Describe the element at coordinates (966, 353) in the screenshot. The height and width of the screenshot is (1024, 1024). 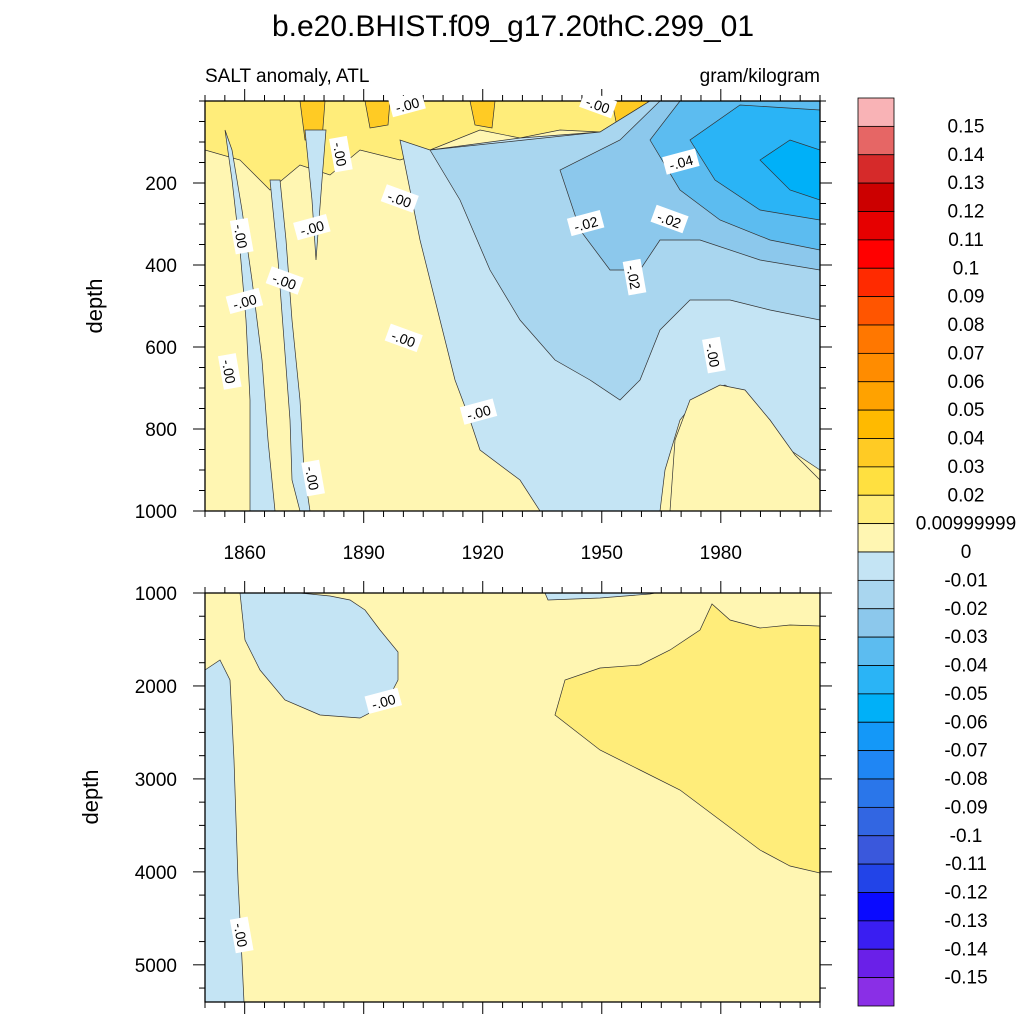
I see `colorbar-label: 0.07` at that location.